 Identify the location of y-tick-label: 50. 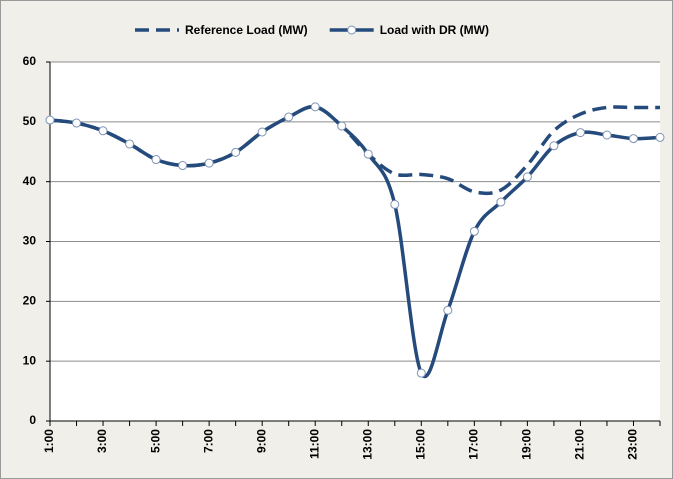
(30, 121).